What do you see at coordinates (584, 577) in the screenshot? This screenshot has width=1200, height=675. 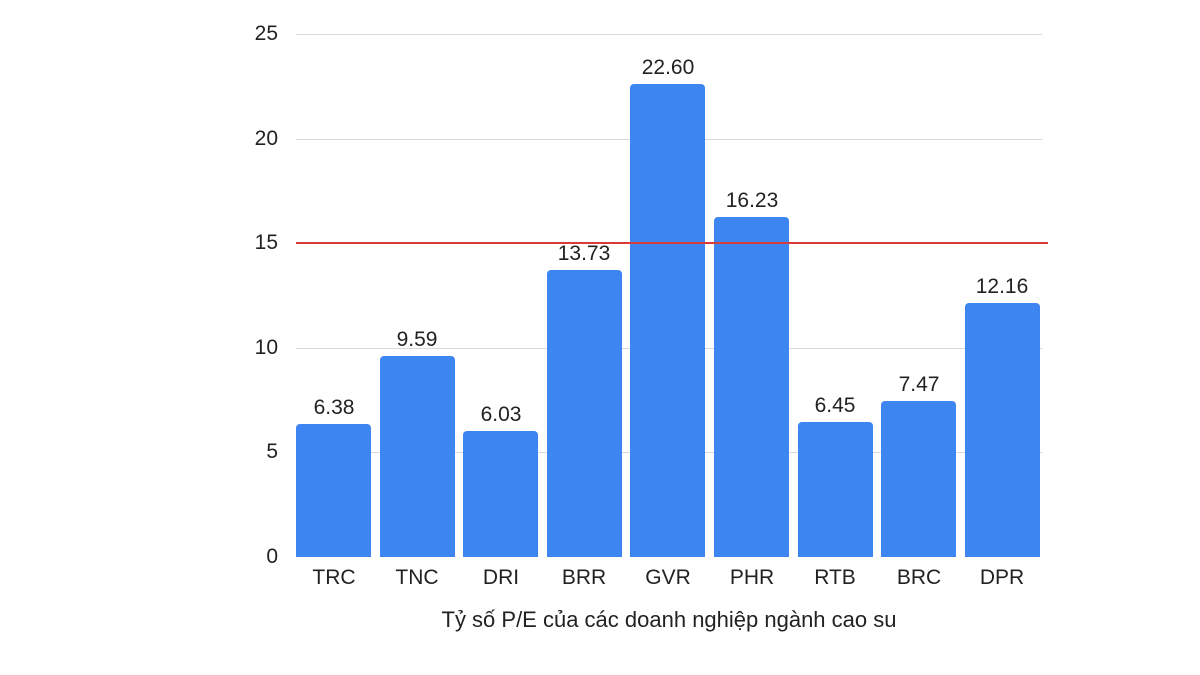 I see `x-axis-tick-label: BRR` at bounding box center [584, 577].